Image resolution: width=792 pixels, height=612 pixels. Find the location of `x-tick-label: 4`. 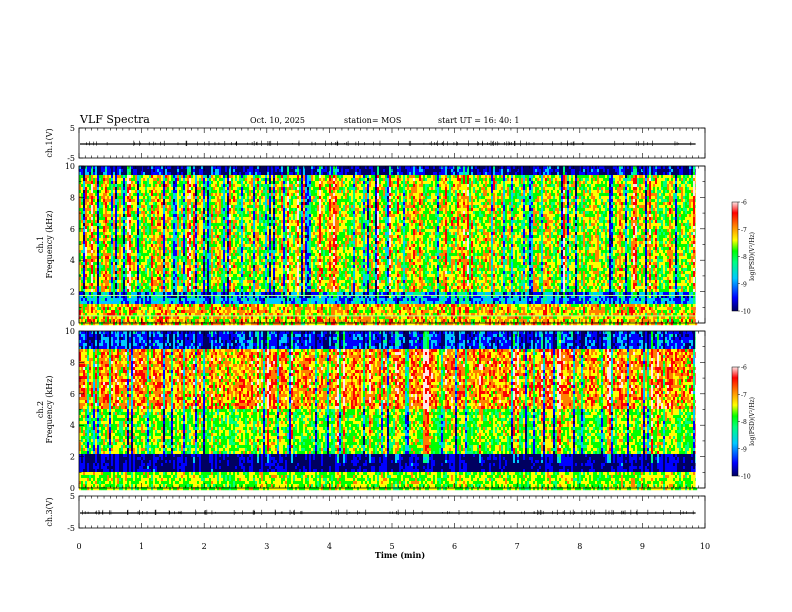

x-tick-label: 4 is located at coordinates (329, 546).